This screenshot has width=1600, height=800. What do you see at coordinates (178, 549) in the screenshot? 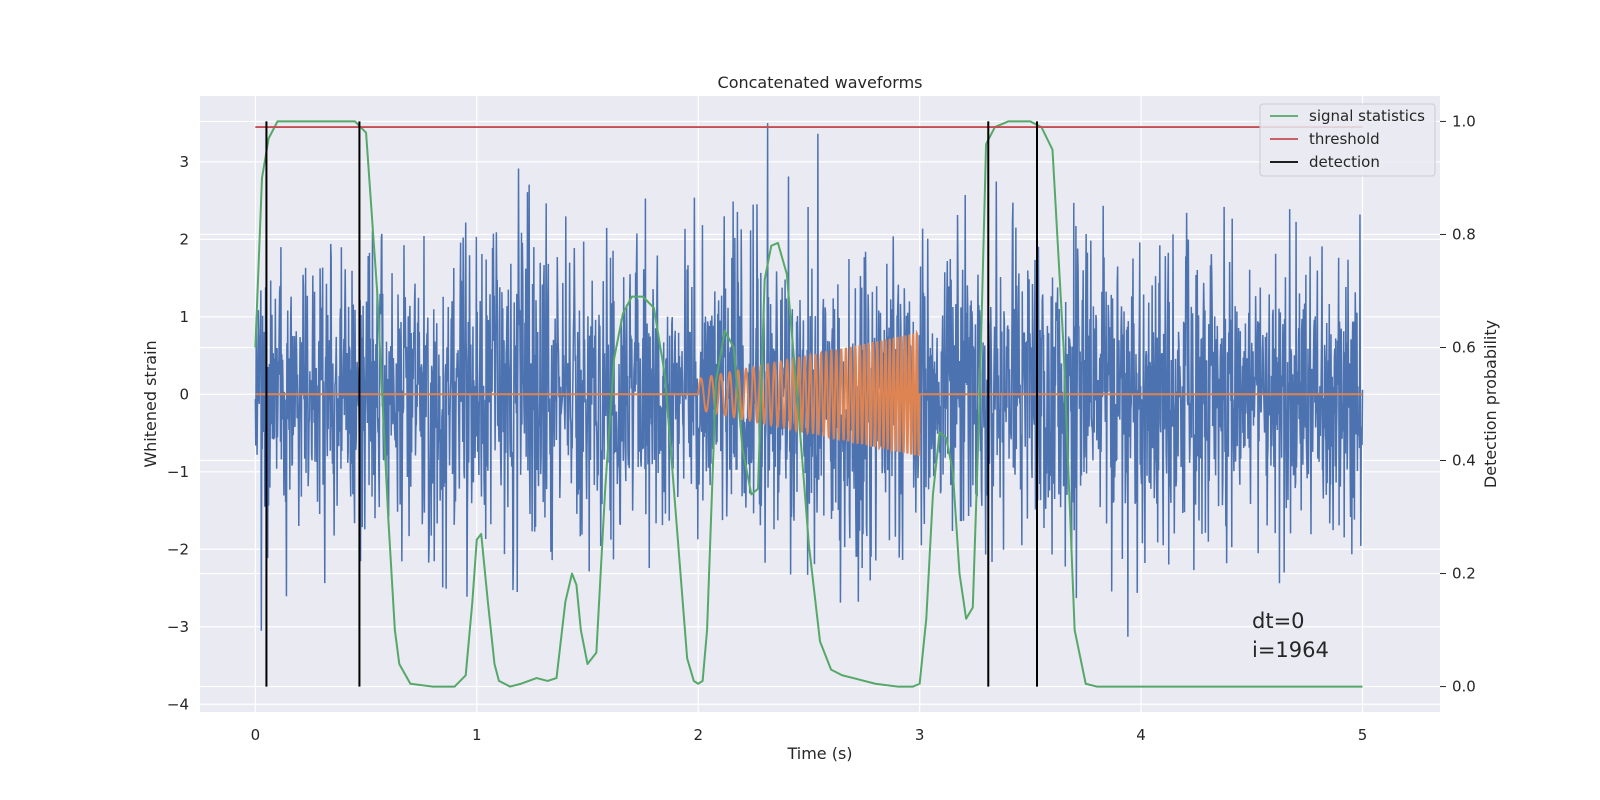
I see `y-tick-label: −2` at bounding box center [178, 549].